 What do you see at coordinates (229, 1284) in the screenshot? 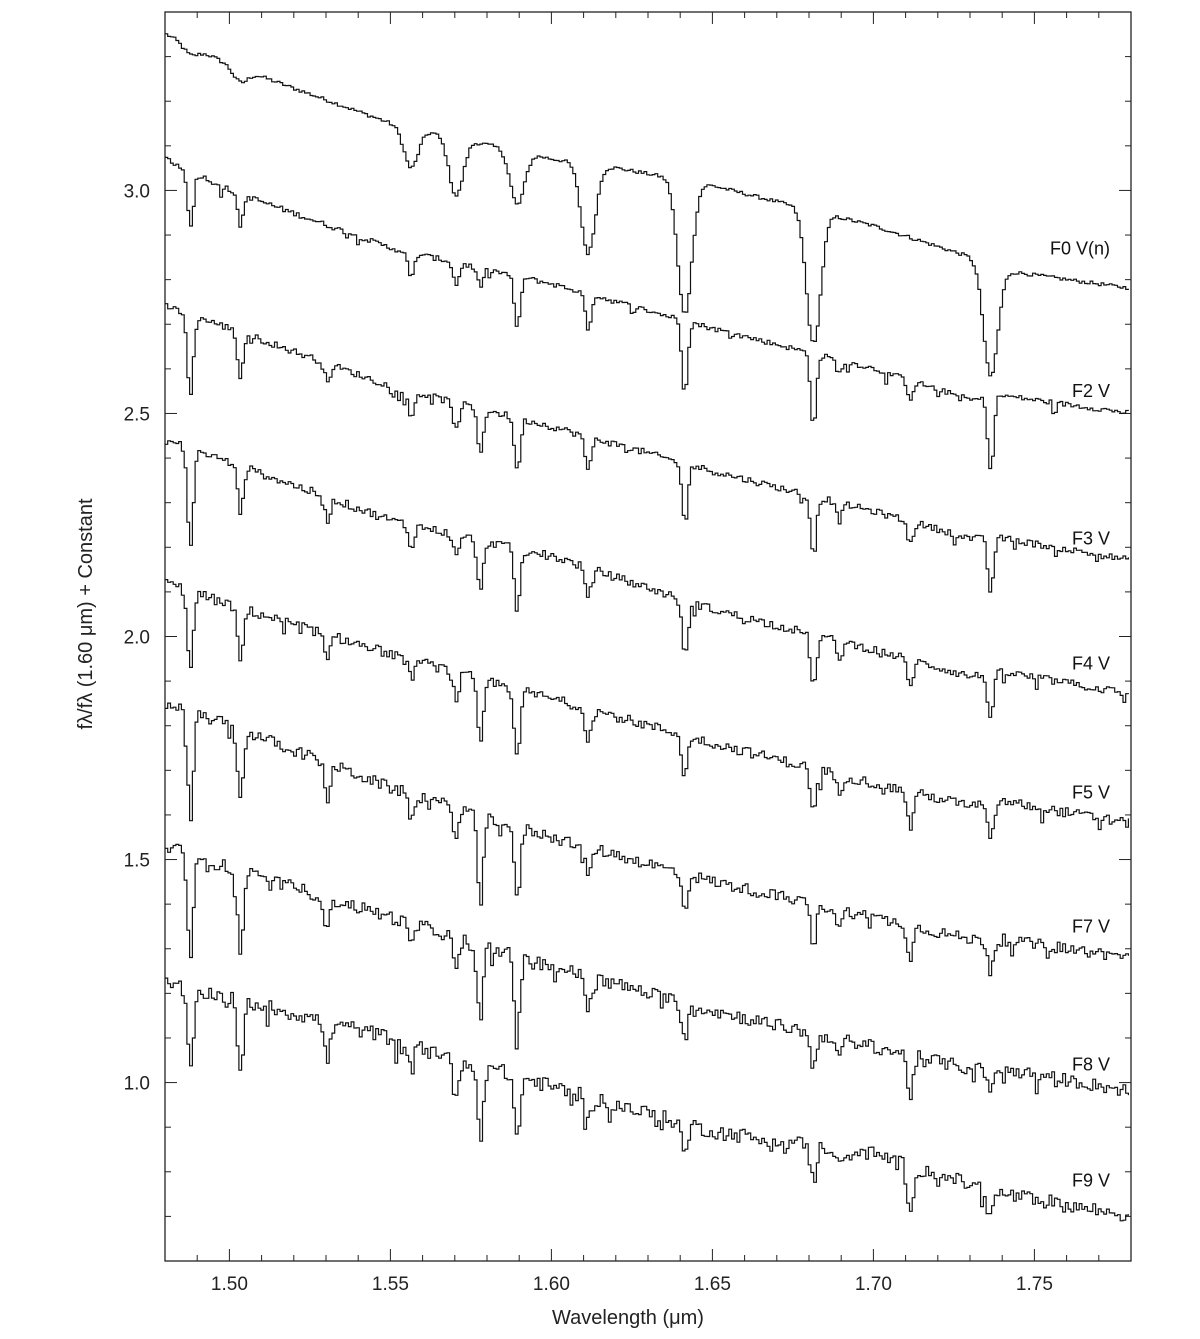
I see `x-tick-label: 1.50` at bounding box center [229, 1284].